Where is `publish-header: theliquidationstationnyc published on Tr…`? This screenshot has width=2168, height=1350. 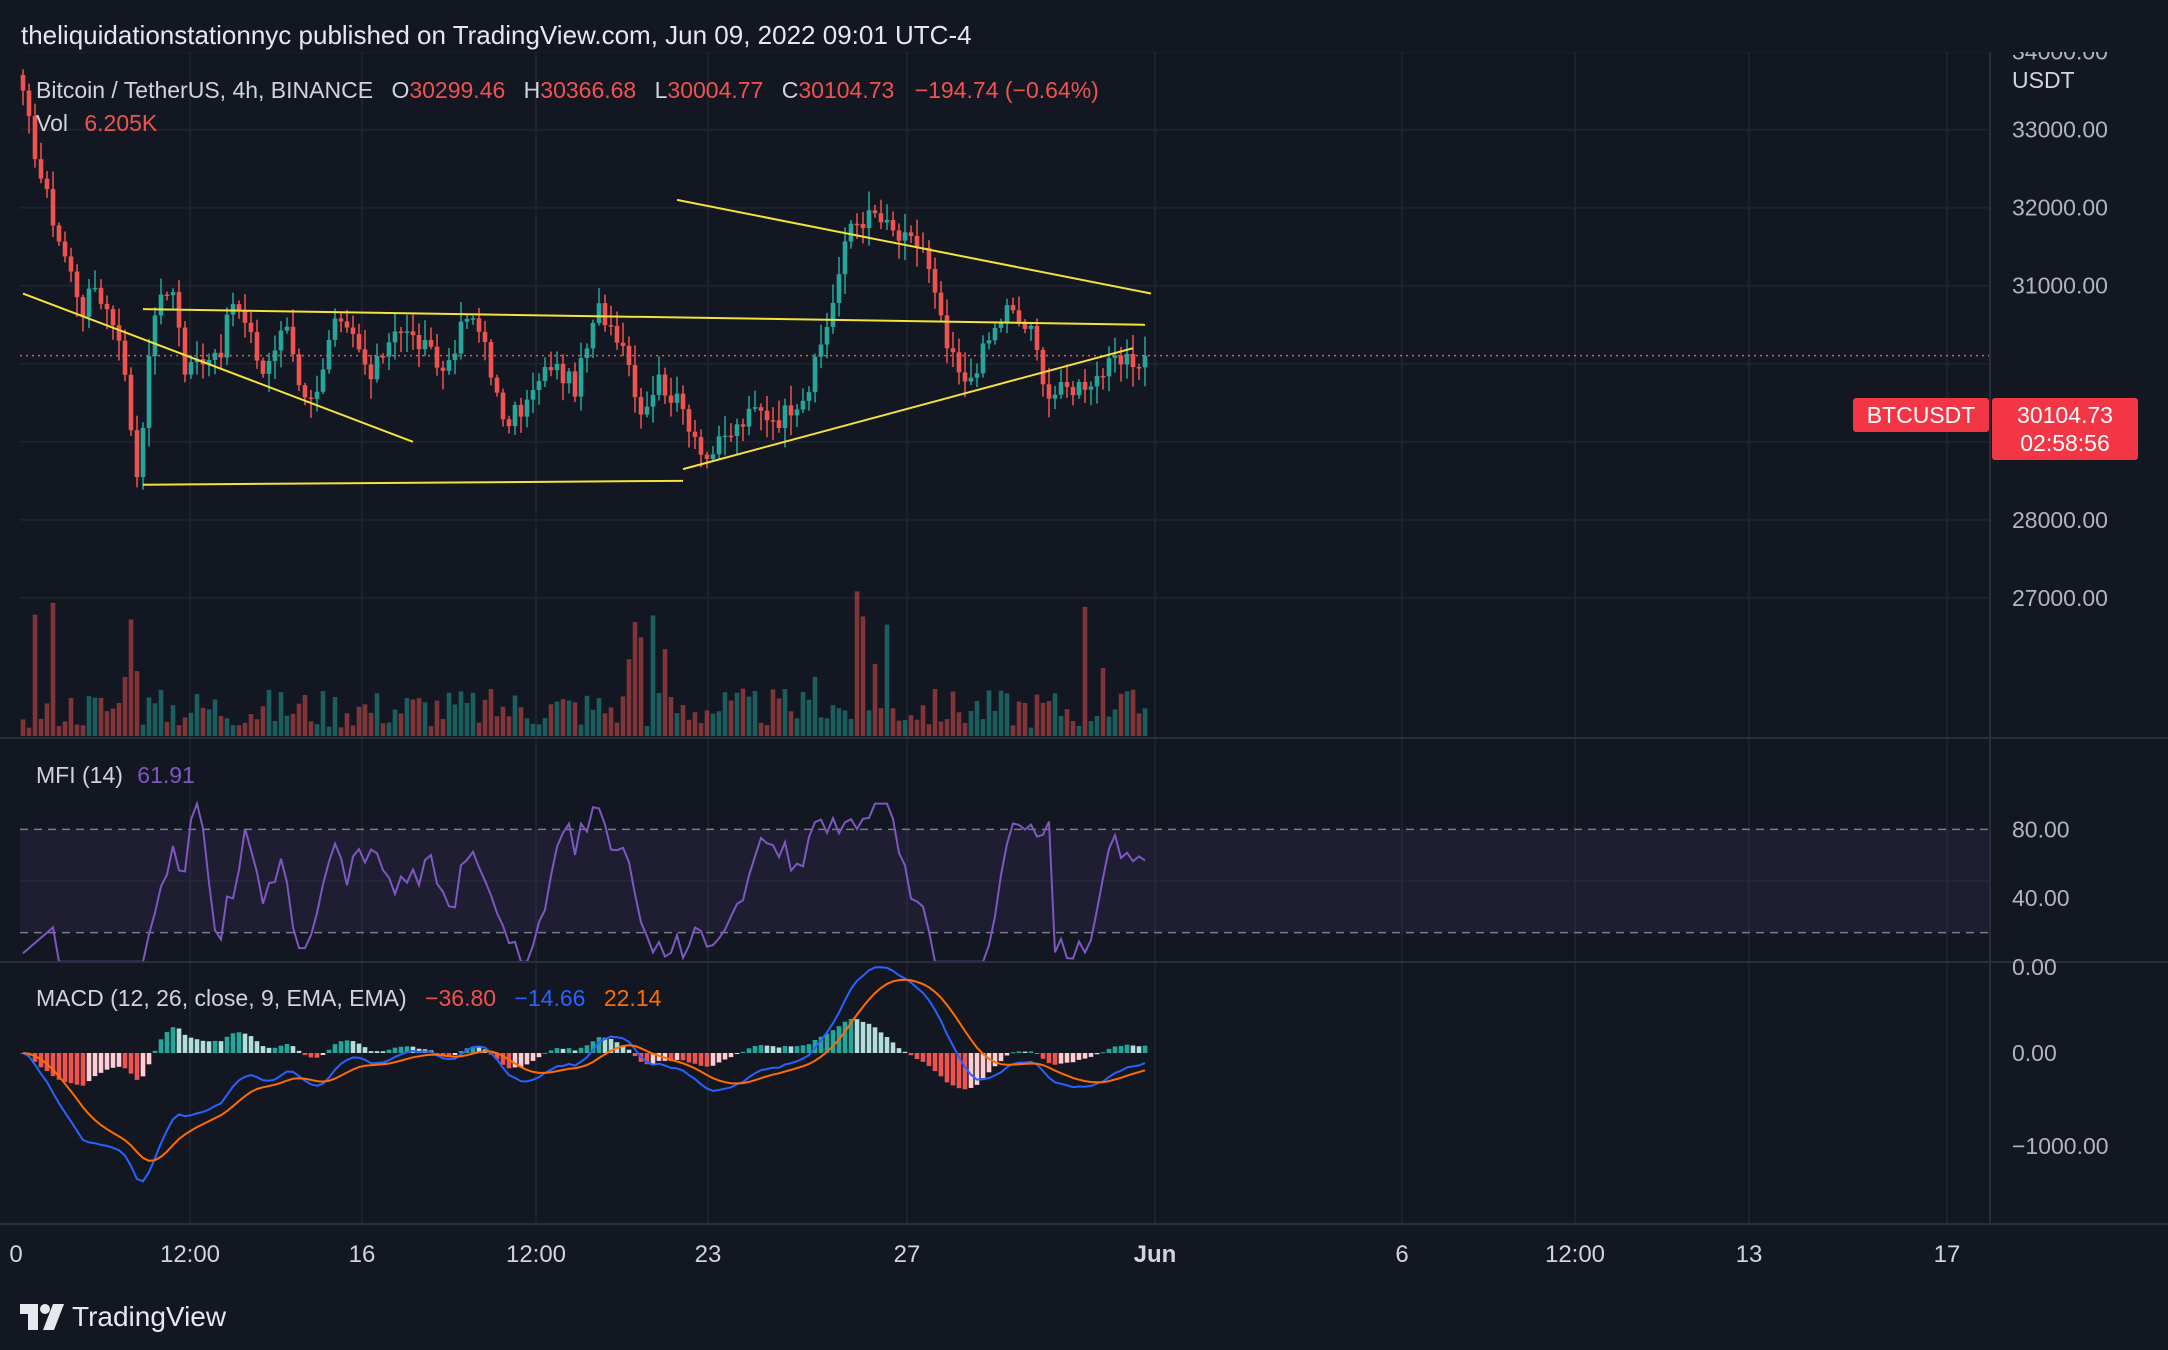 publish-header: theliquidationstationnyc published on Tr… is located at coordinates (1084, 35).